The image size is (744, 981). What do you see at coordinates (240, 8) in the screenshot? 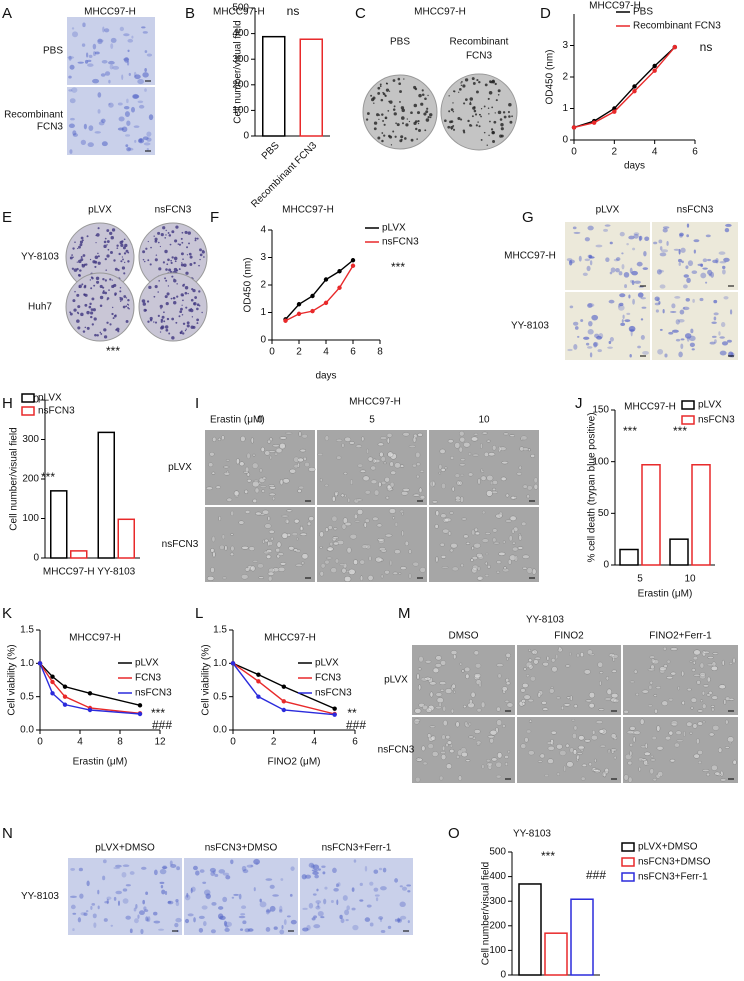
I see `y-tick-label: 500` at bounding box center [240, 8].